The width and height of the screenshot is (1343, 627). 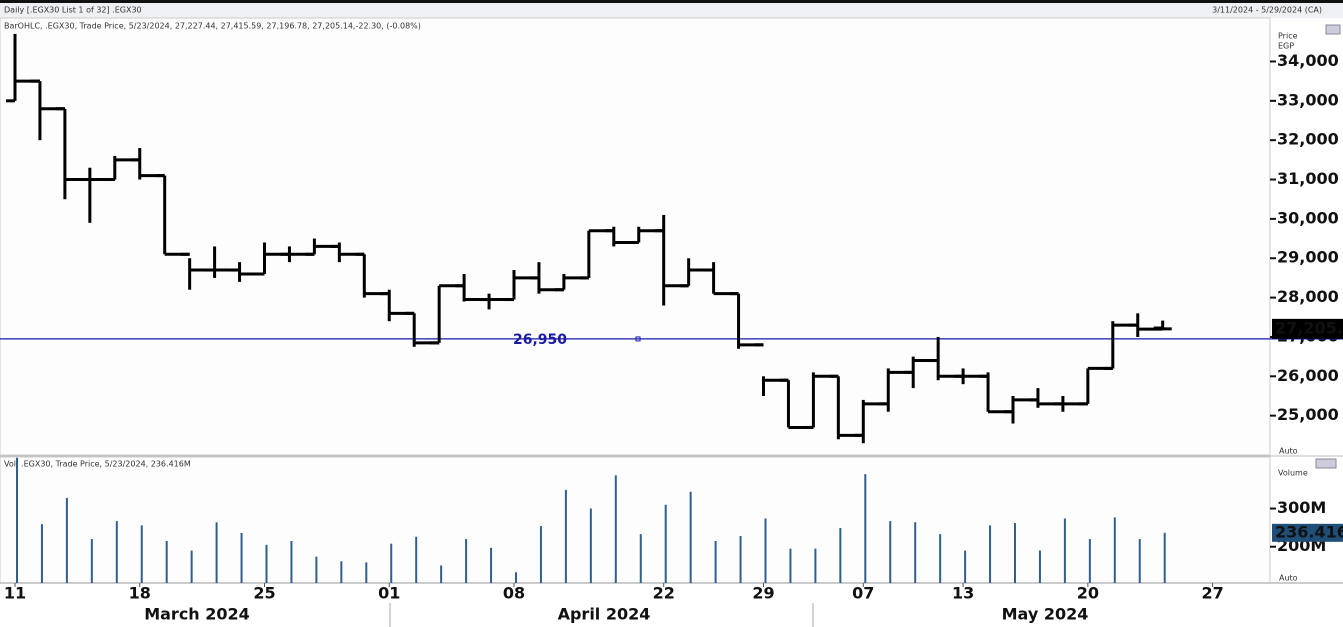 What do you see at coordinates (1286, 46) in the screenshot?
I see `currency: EGP` at bounding box center [1286, 46].